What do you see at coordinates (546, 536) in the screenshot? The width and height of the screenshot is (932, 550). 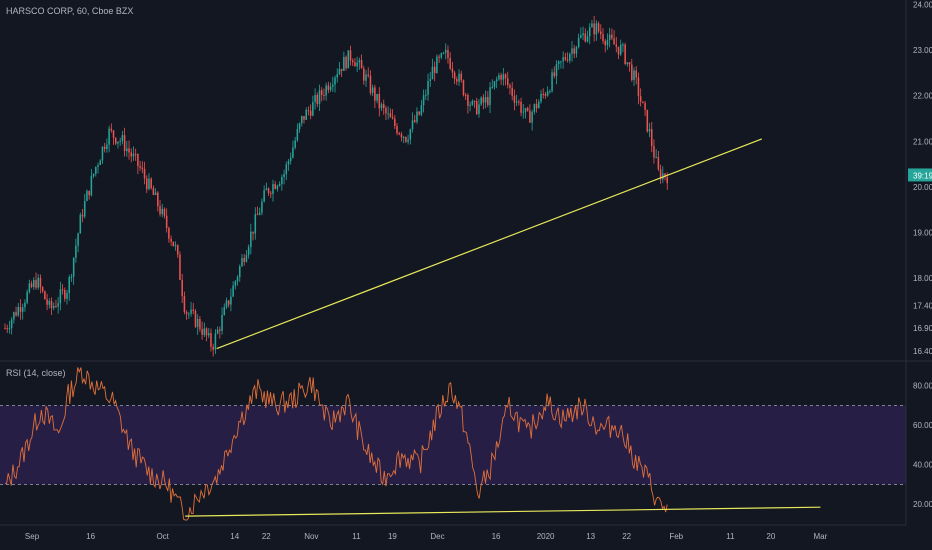 I see `time-tick-label: 2020` at bounding box center [546, 536].